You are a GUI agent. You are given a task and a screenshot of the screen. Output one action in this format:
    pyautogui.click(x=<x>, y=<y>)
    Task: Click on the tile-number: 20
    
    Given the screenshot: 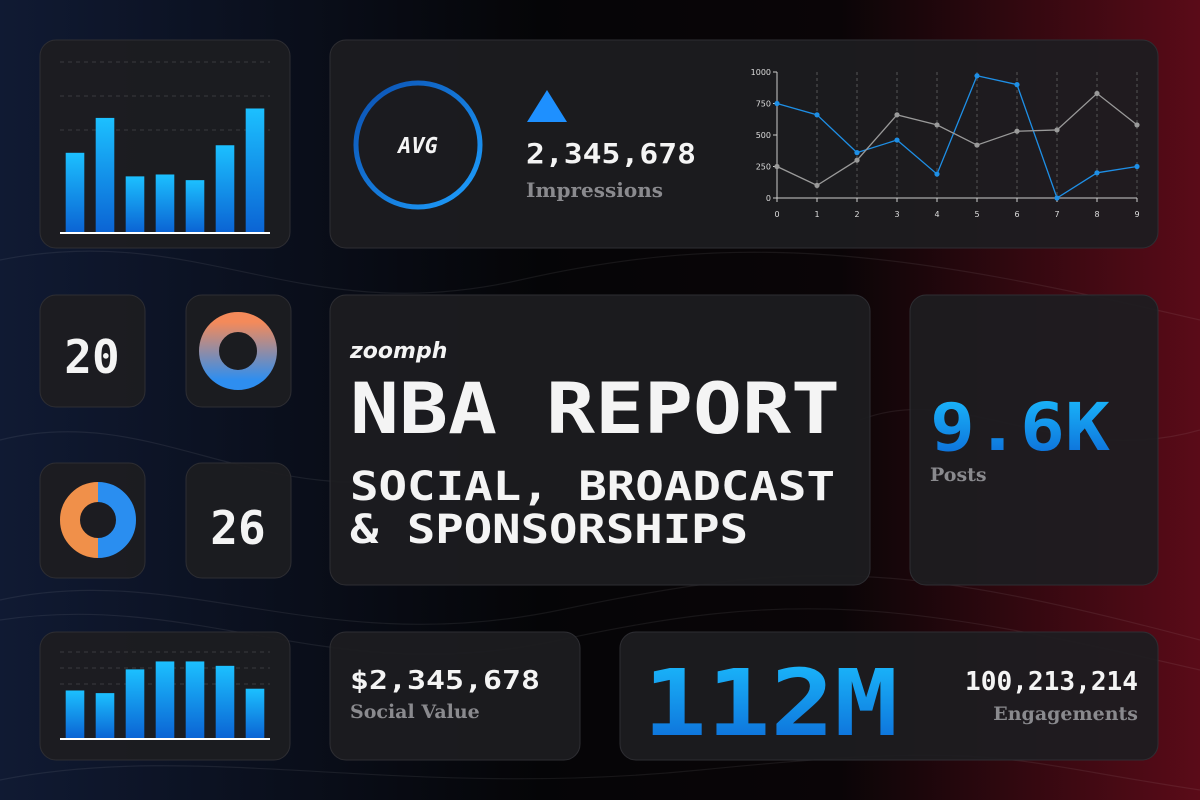 What is the action you would take?
    pyautogui.click(x=91, y=357)
    